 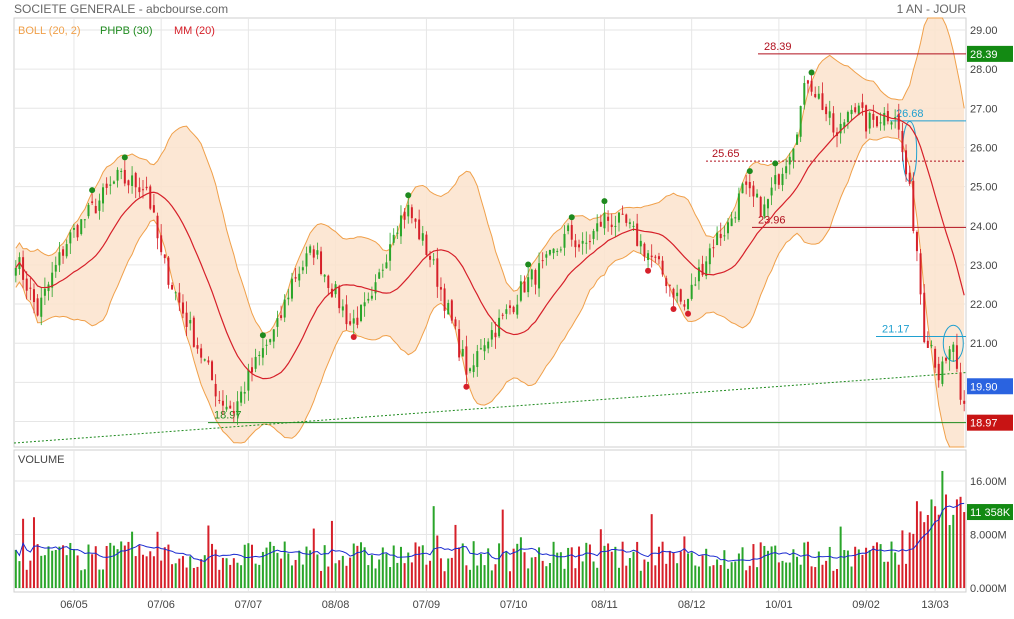 I want to click on x-tick-label: 08/12, so click(x=692, y=605).